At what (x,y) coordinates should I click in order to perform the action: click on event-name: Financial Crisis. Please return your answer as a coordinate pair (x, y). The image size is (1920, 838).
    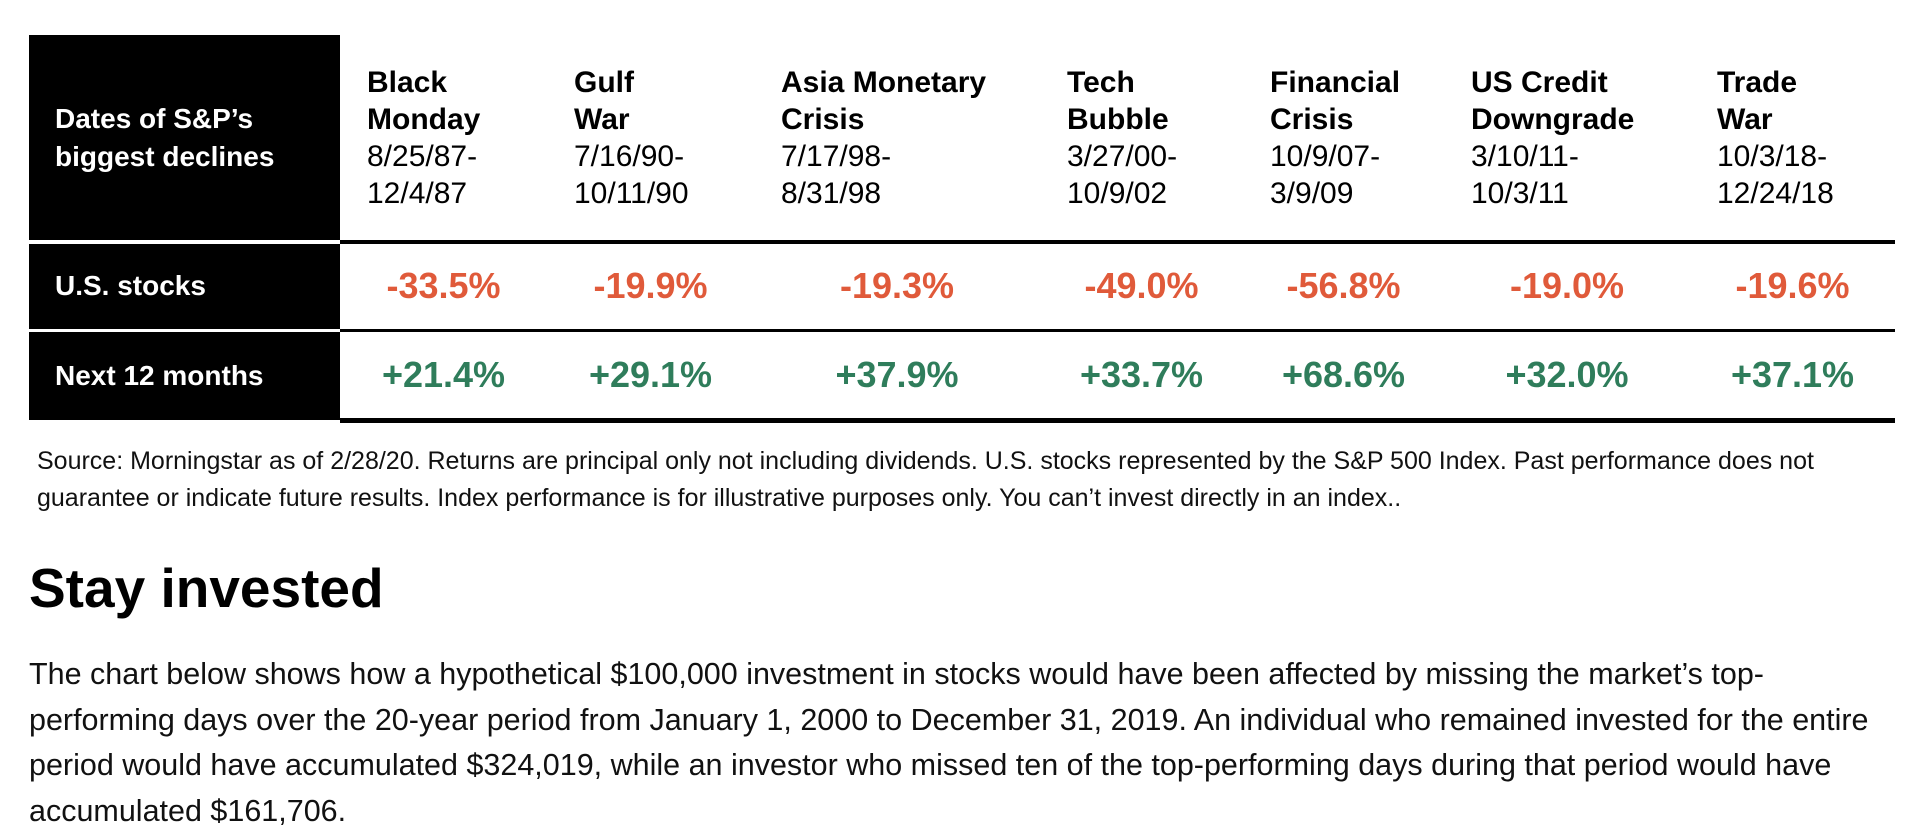
    Looking at the image, I should click on (1335, 100).